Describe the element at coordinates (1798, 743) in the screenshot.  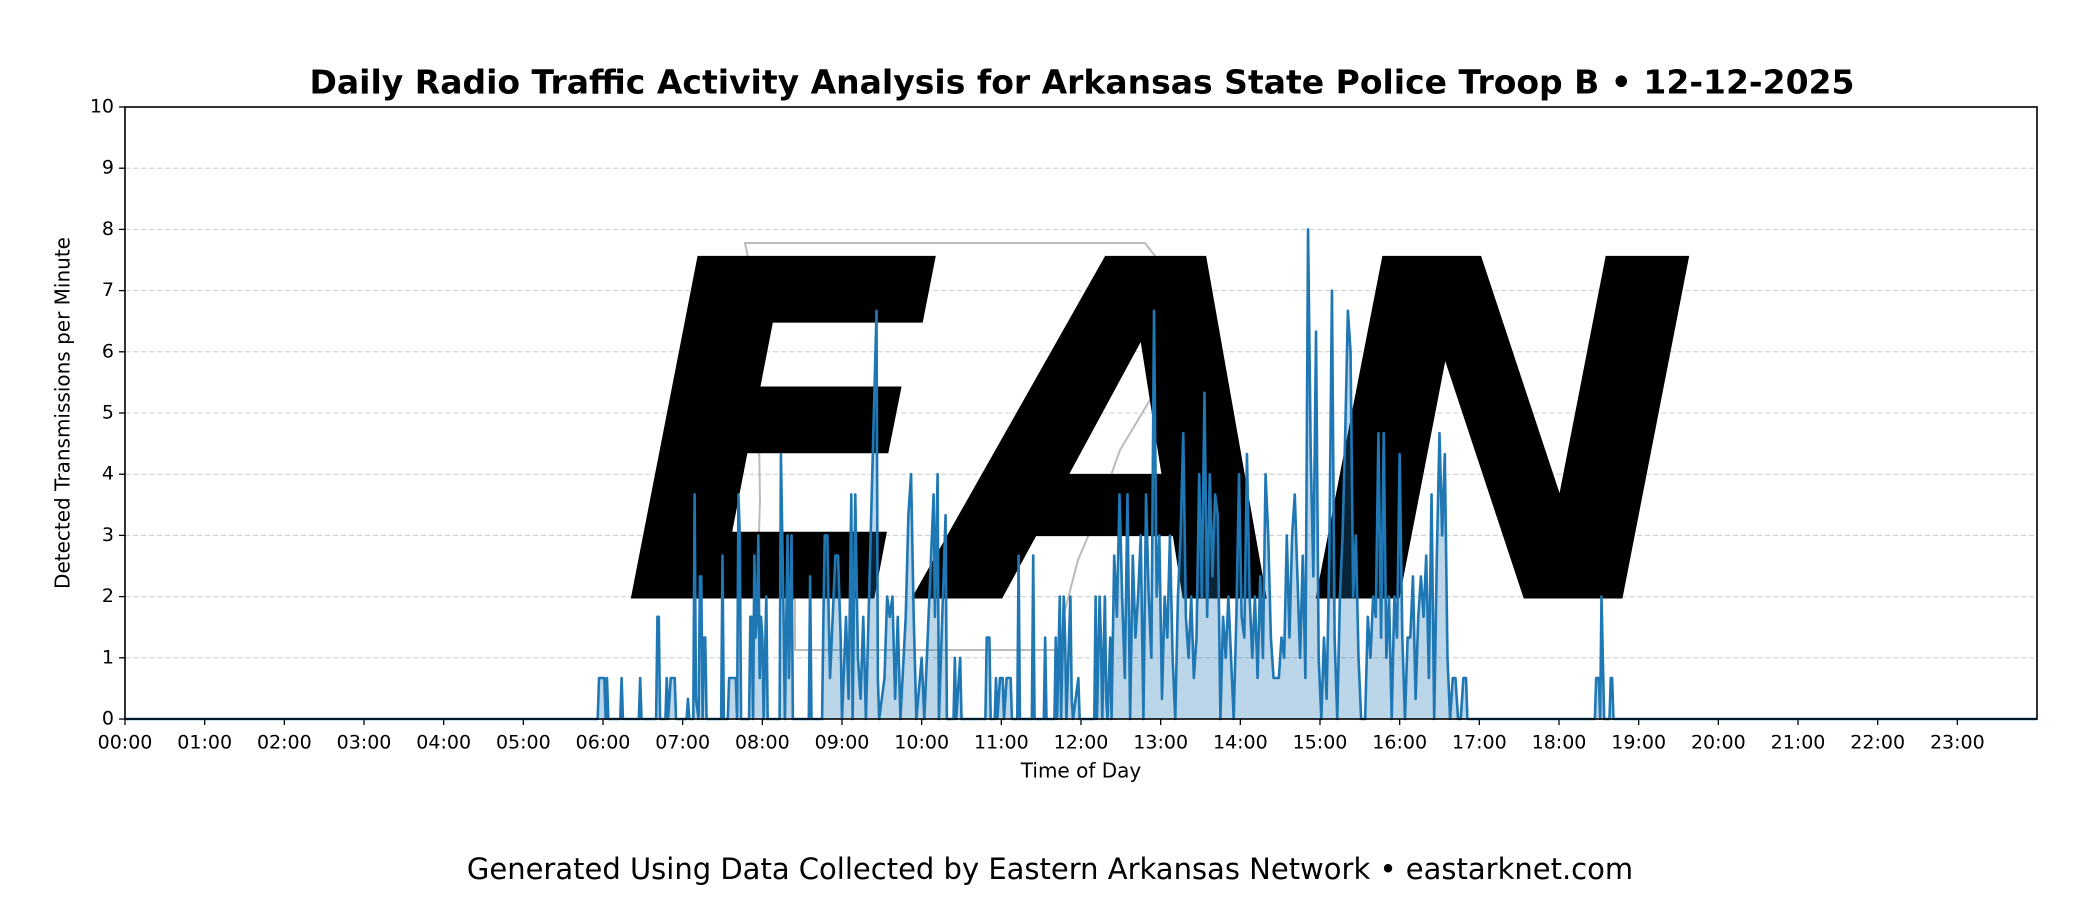
I see `x-tick-label: 21:00` at that location.